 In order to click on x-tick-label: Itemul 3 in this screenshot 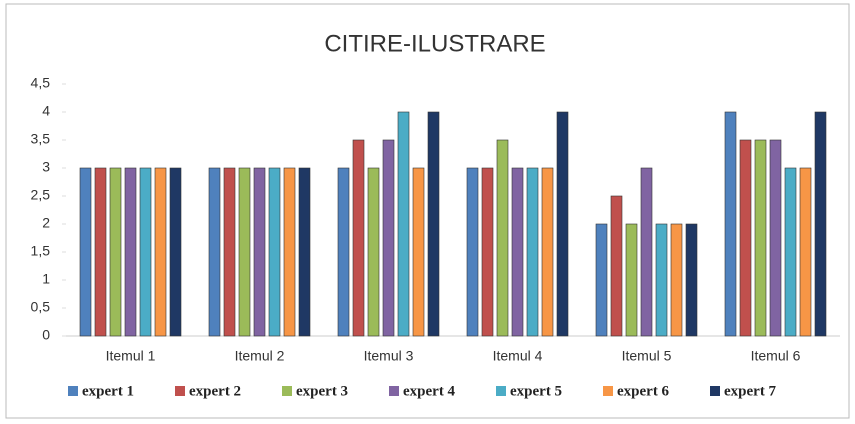, I will do `click(389, 356)`.